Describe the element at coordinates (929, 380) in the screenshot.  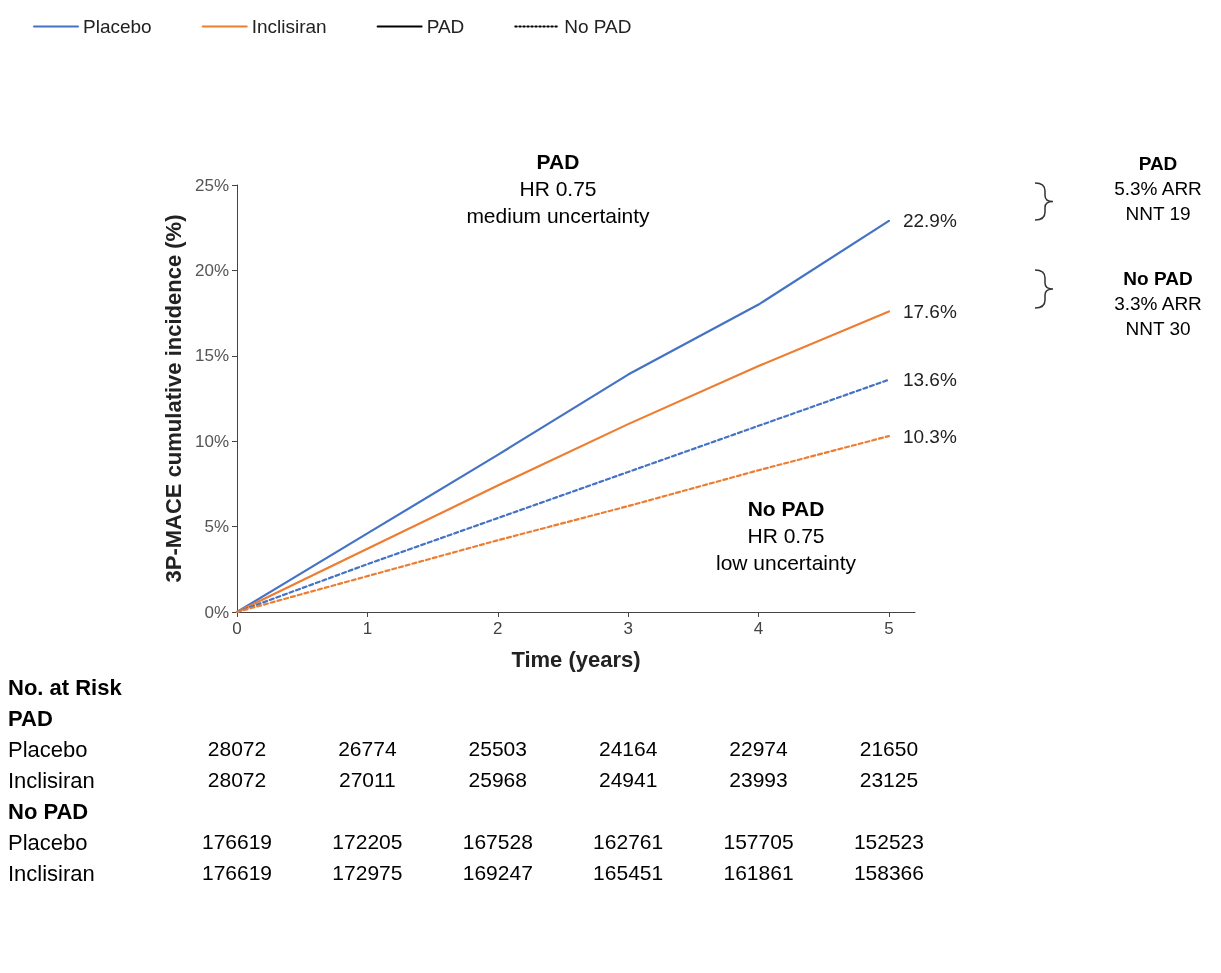
I see `data-label: 13.6%` at that location.